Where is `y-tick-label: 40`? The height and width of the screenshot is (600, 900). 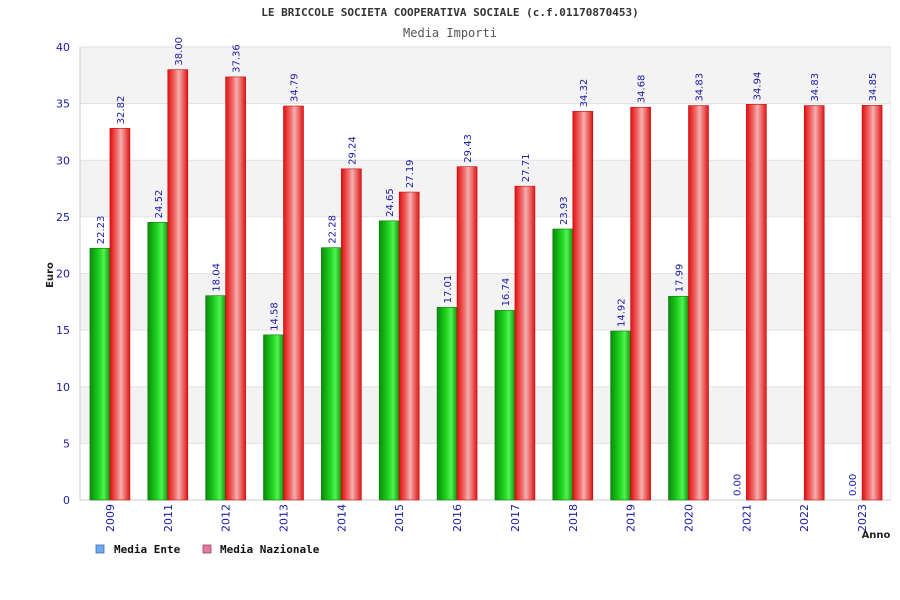 y-tick-label: 40 is located at coordinates (63, 47).